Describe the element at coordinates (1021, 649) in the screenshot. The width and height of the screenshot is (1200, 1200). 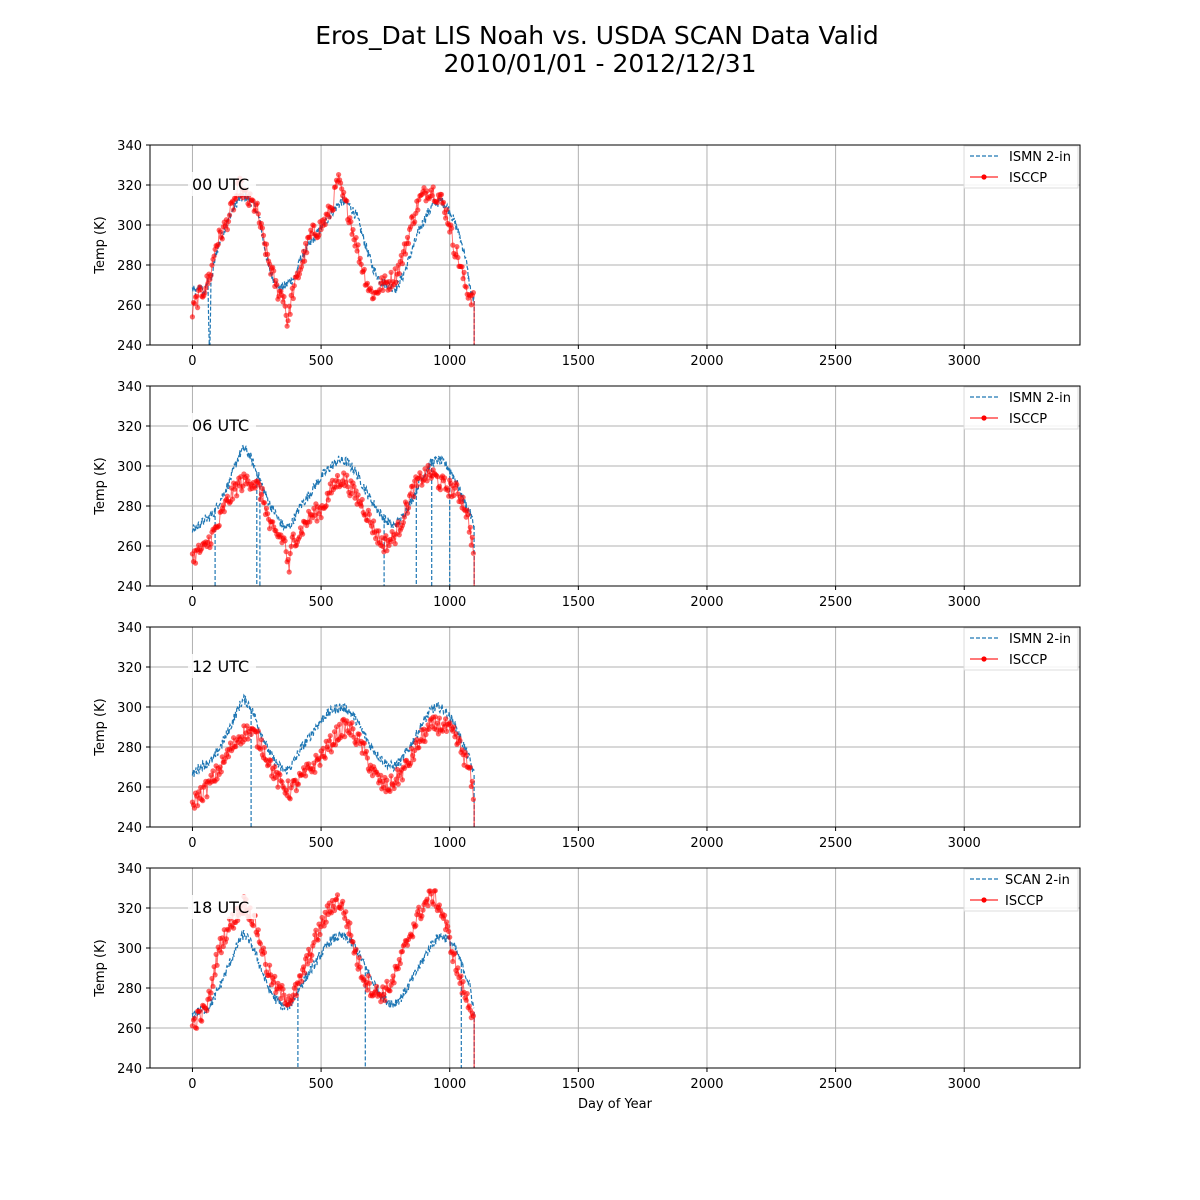
I see `legend: ISMN 2-in ISCCP` at that location.